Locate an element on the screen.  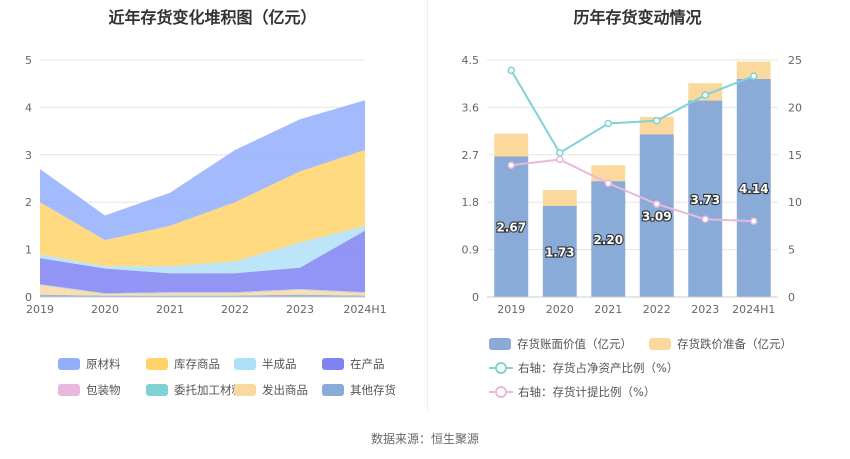
y-left-tick-label: 0 is located at coordinates (475, 297).